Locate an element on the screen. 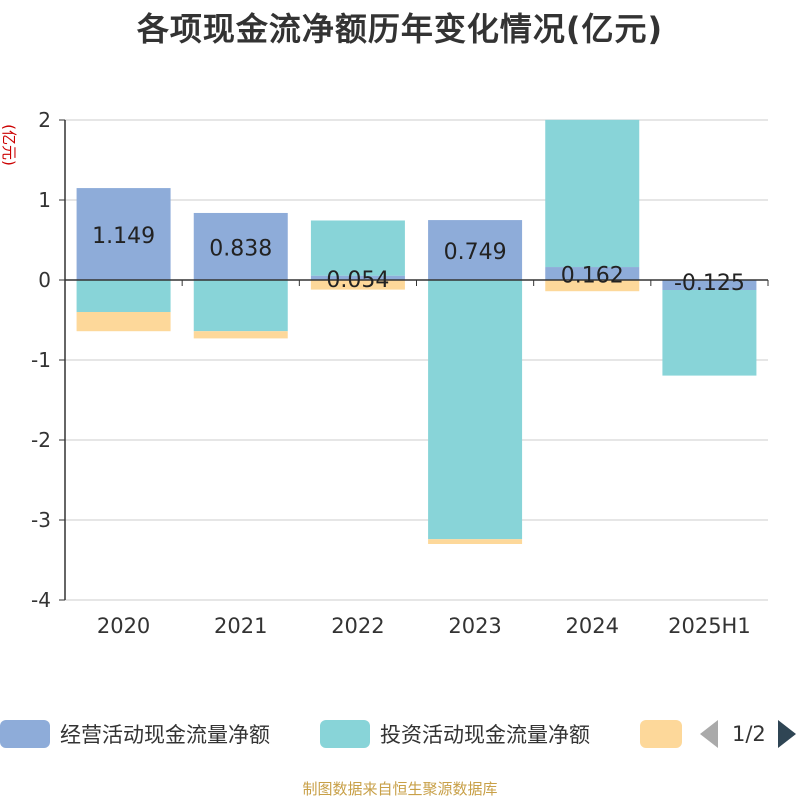 The width and height of the screenshot is (800, 800). legend-label-investing: 投资活动现金流量净额 is located at coordinates (485, 735).